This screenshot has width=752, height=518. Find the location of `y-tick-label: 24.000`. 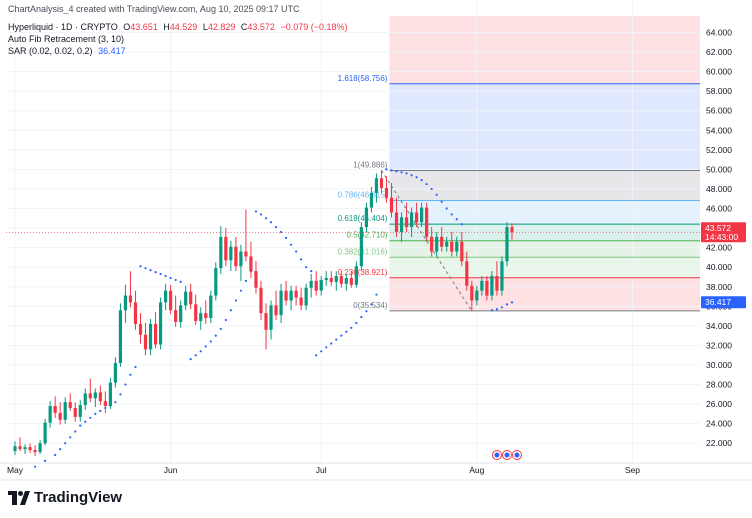

y-tick-label: 24.000 is located at coordinates (719, 424).